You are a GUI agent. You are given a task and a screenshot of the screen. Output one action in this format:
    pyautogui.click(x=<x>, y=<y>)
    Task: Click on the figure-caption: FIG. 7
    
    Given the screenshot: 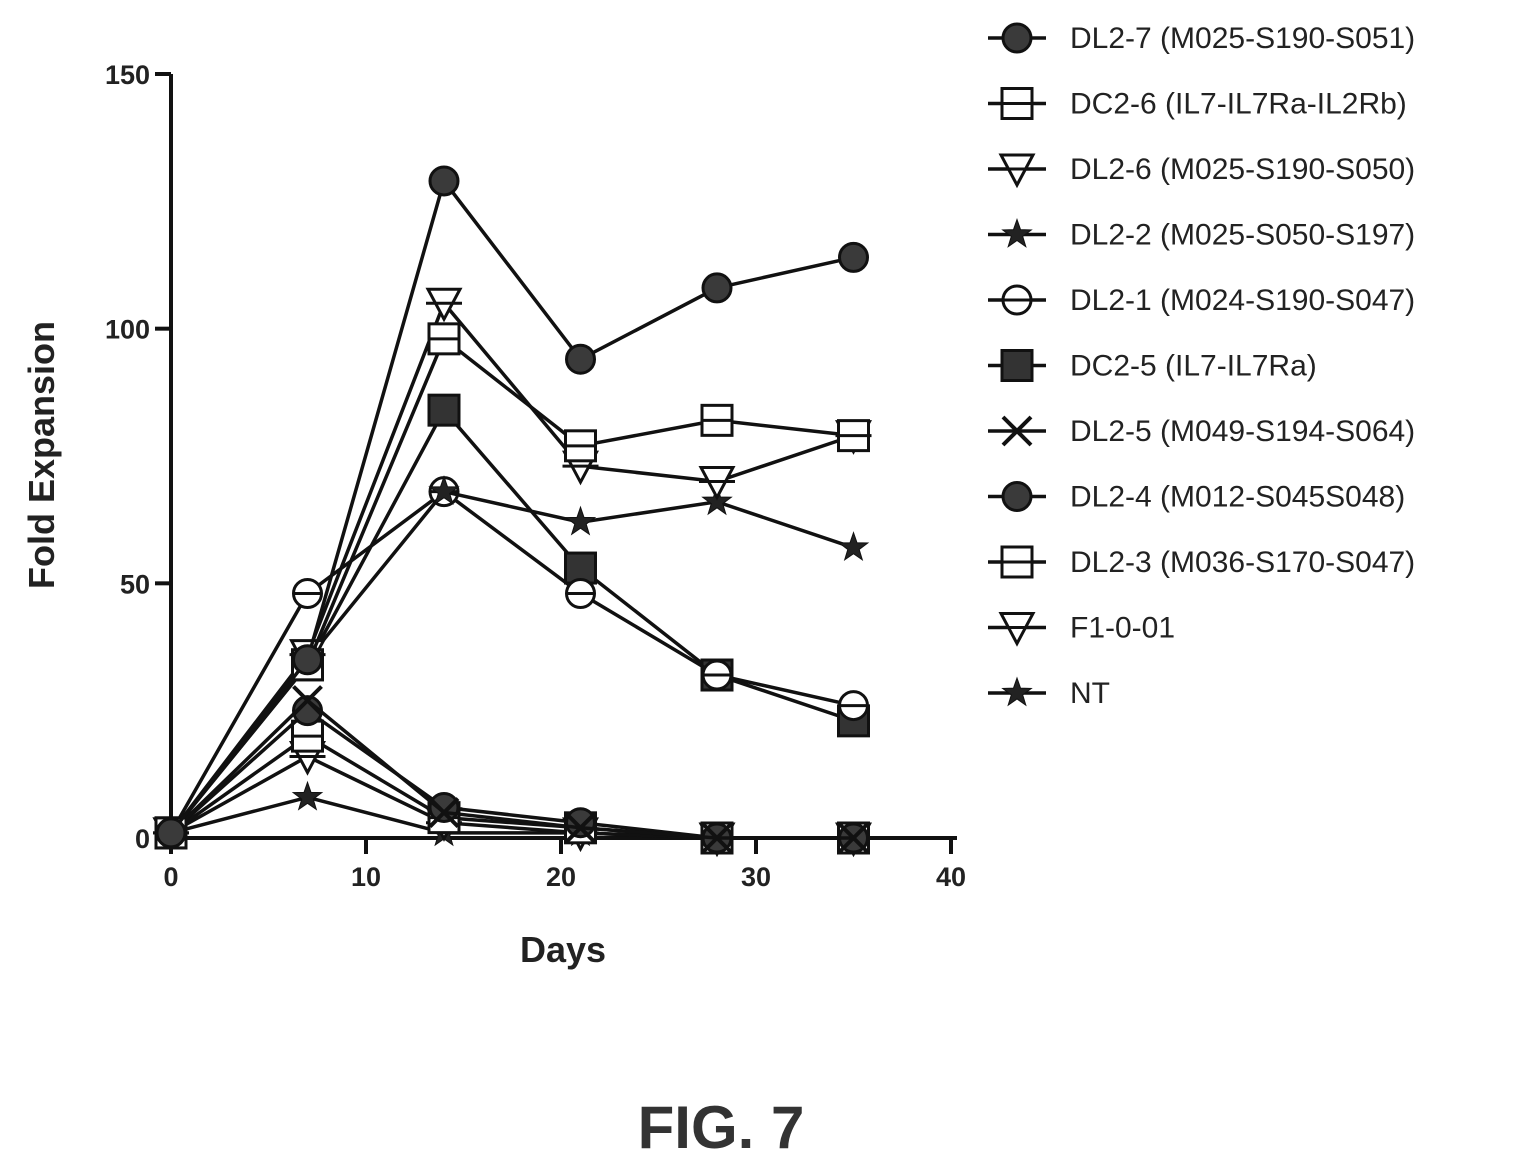 What is the action you would take?
    pyautogui.click(x=721, y=1127)
    